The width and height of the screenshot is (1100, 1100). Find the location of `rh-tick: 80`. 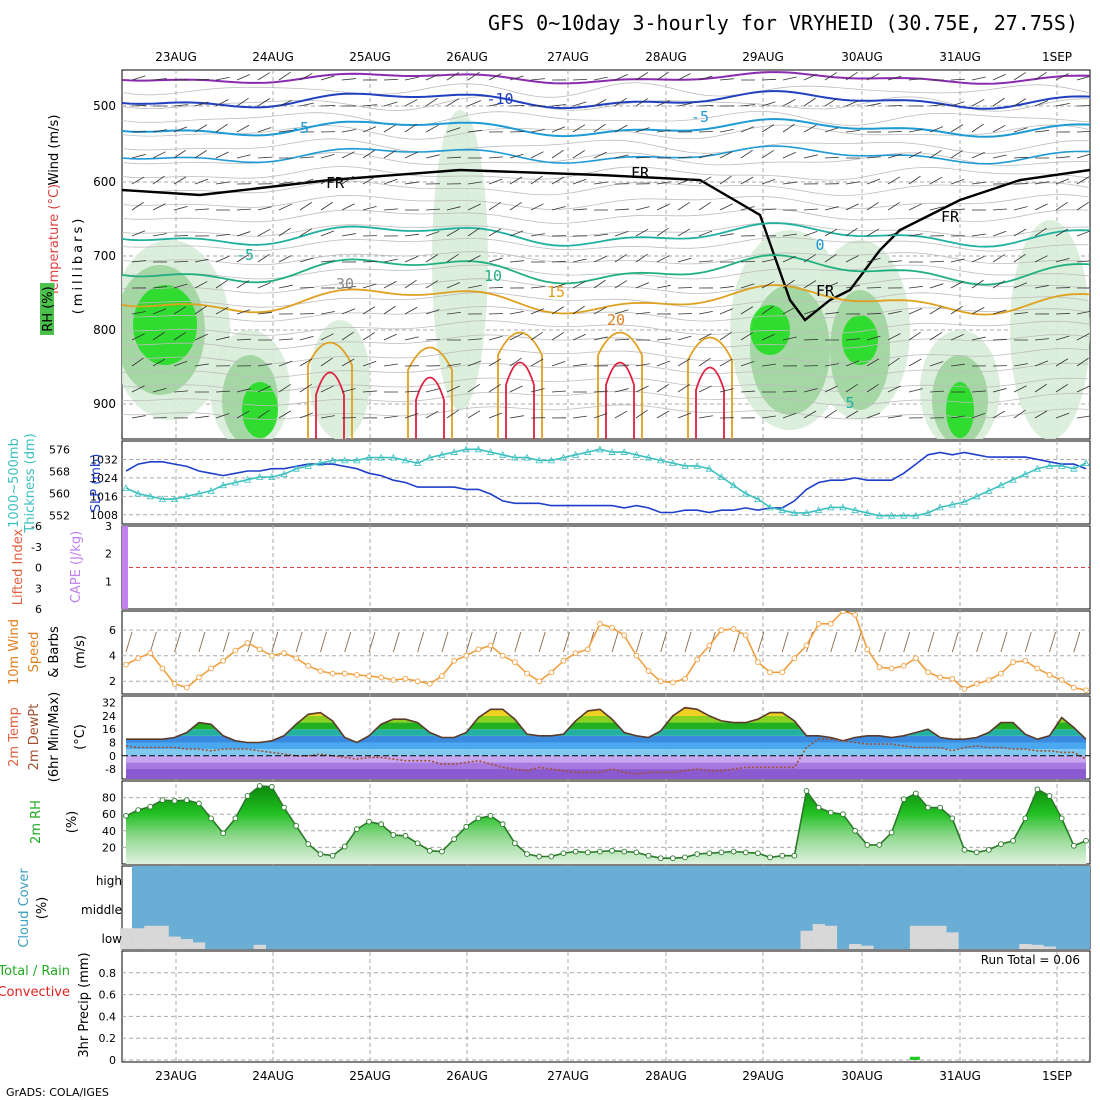

rh-tick: 80 is located at coordinates (109, 798).